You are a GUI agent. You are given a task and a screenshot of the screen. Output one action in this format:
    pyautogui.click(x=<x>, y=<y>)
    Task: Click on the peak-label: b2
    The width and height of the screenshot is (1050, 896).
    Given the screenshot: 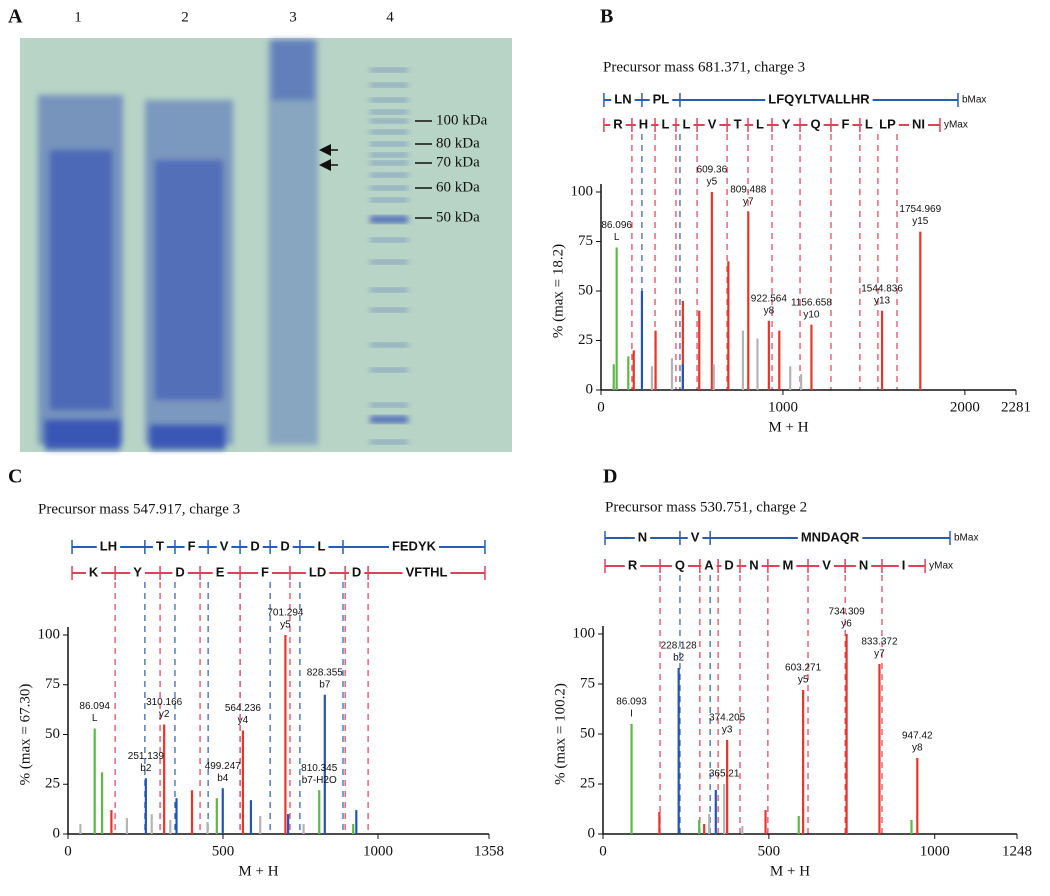 What is the action you would take?
    pyautogui.click(x=679, y=658)
    